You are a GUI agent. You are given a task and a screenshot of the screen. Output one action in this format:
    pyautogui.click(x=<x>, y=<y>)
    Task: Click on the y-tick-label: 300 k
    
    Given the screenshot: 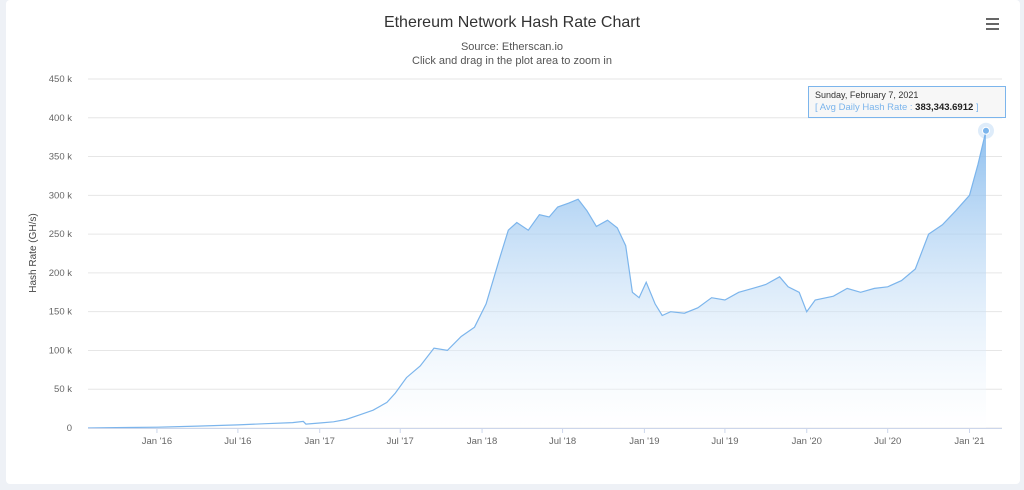 What is the action you would take?
    pyautogui.click(x=60, y=195)
    